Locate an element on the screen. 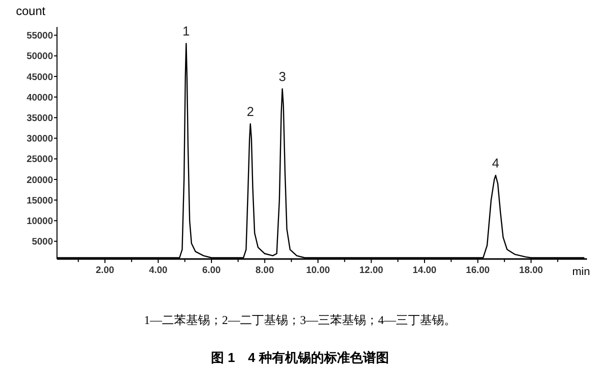 The width and height of the screenshot is (600, 372). annotation: 4 is located at coordinates (496, 162).